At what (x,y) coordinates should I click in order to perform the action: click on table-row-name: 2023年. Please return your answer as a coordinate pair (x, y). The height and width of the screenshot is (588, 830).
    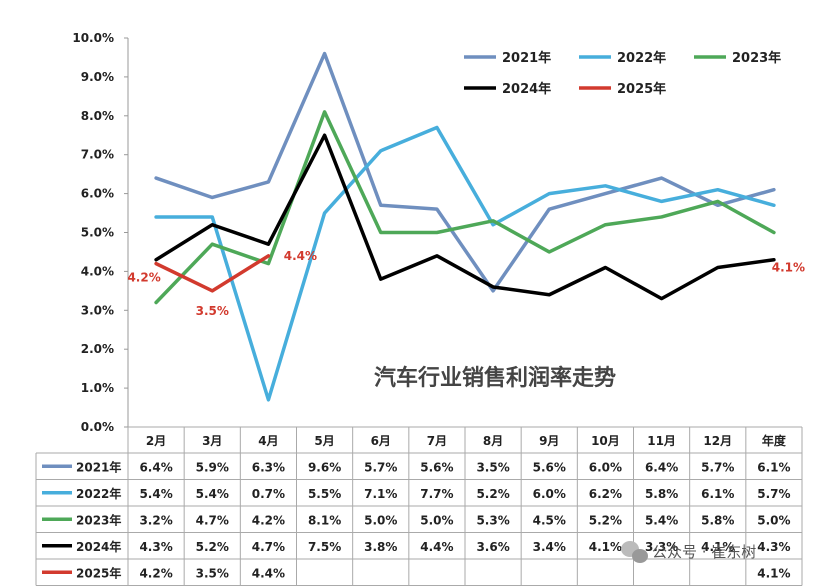
    Looking at the image, I should click on (98, 519).